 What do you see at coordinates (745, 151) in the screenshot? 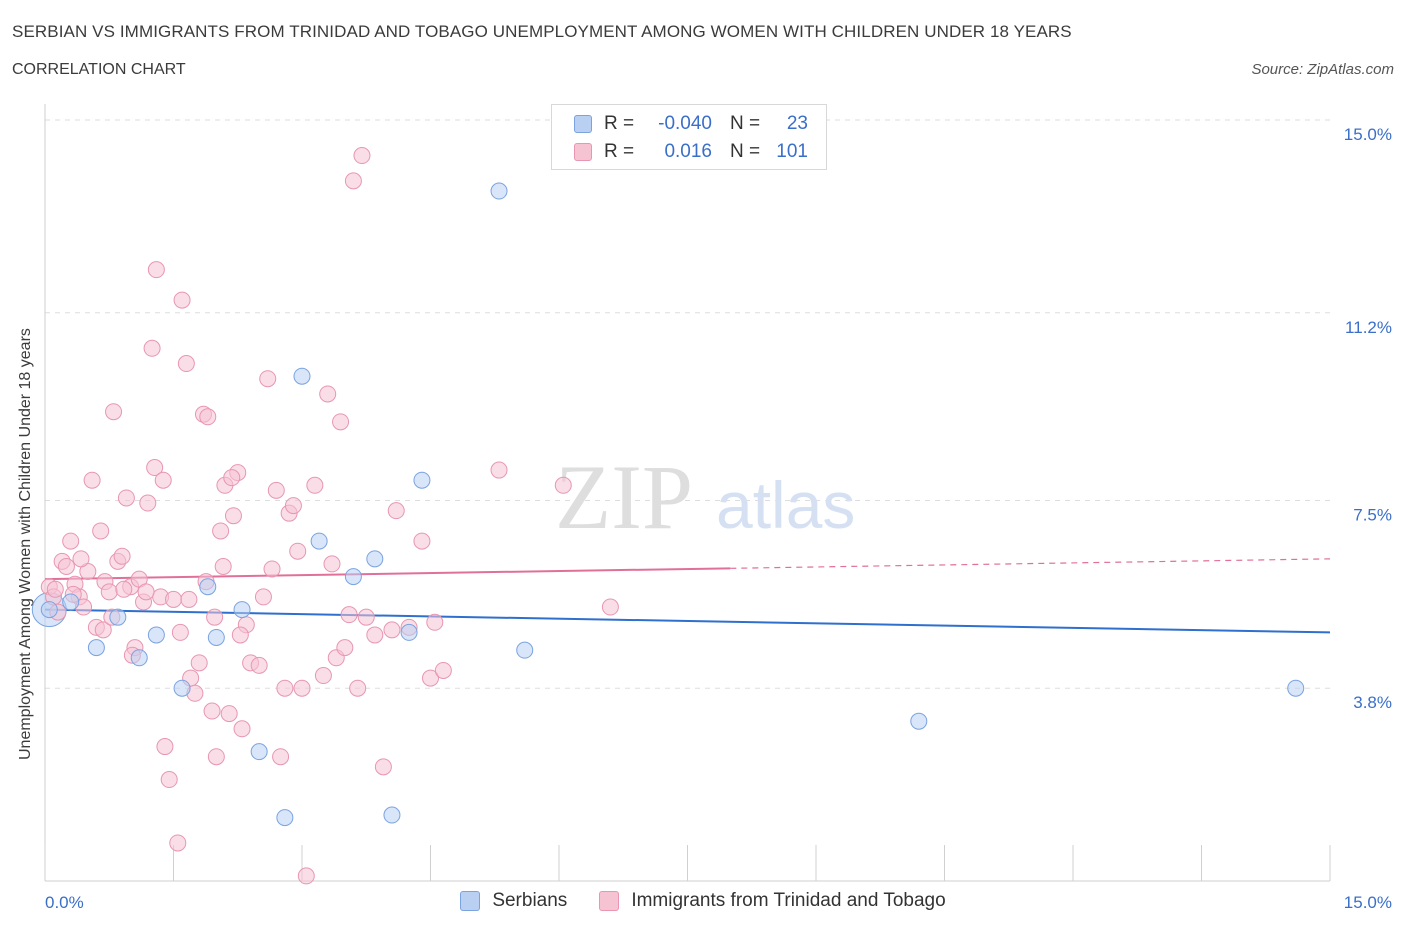
I see `n-label: N =` at bounding box center [745, 151].